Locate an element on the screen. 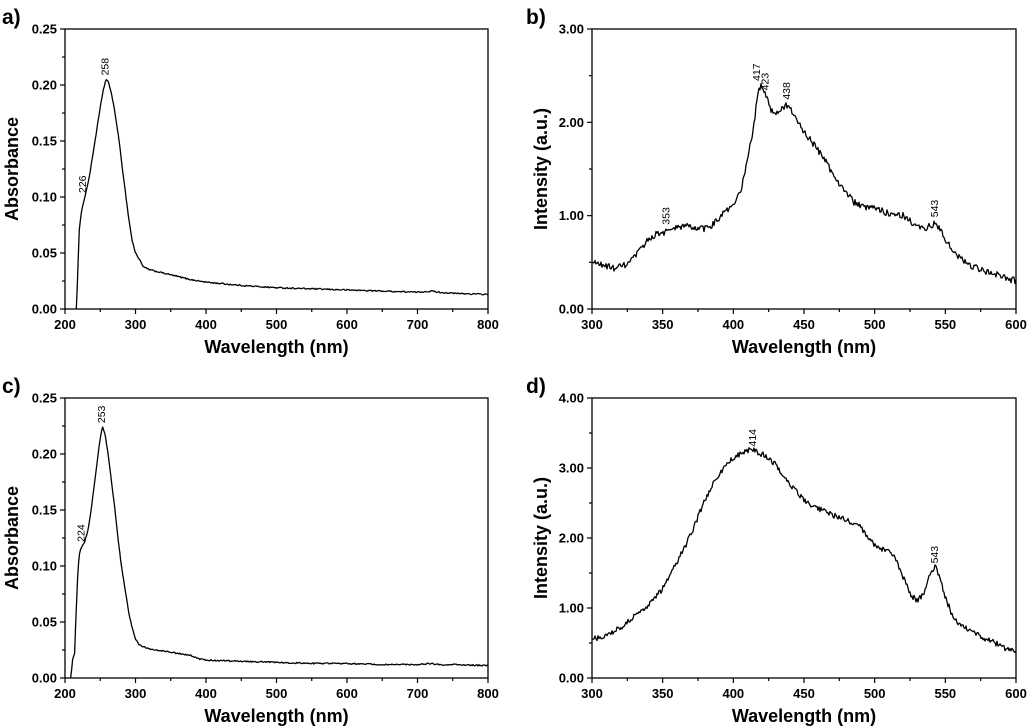 The image size is (1035, 728). y-tick-label: 4.00 is located at coordinates (571, 398).